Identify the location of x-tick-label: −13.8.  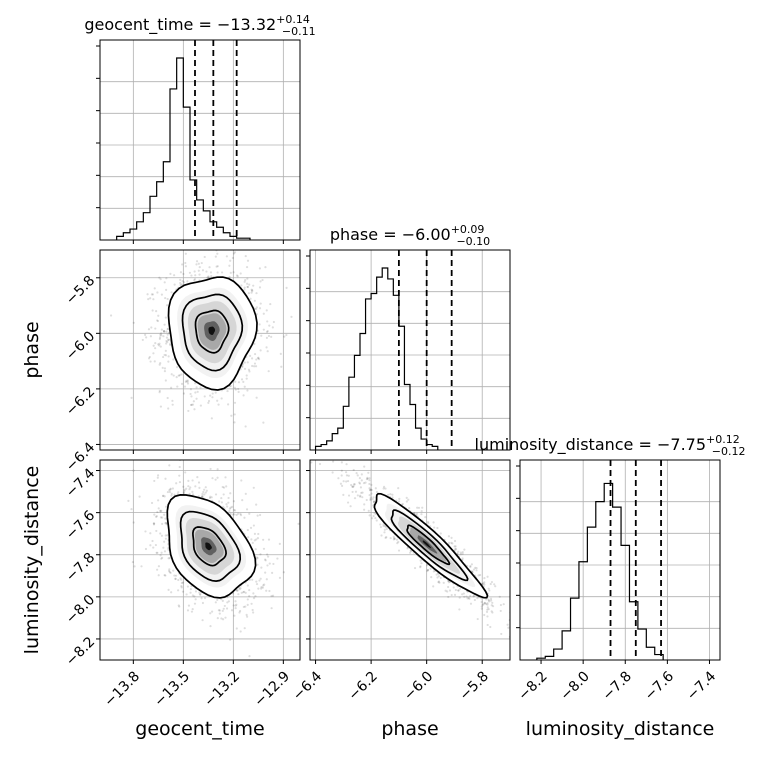
(122, 689).